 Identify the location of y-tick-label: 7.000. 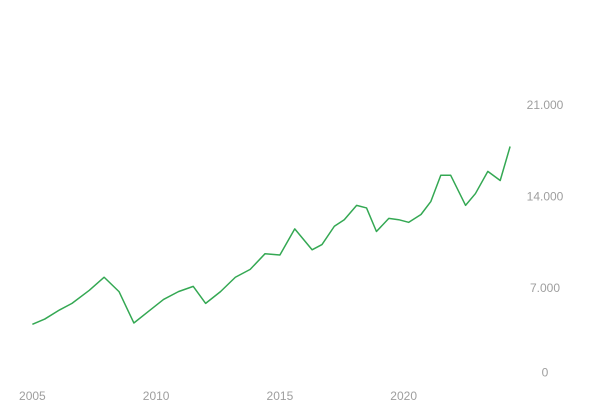
(545, 288).